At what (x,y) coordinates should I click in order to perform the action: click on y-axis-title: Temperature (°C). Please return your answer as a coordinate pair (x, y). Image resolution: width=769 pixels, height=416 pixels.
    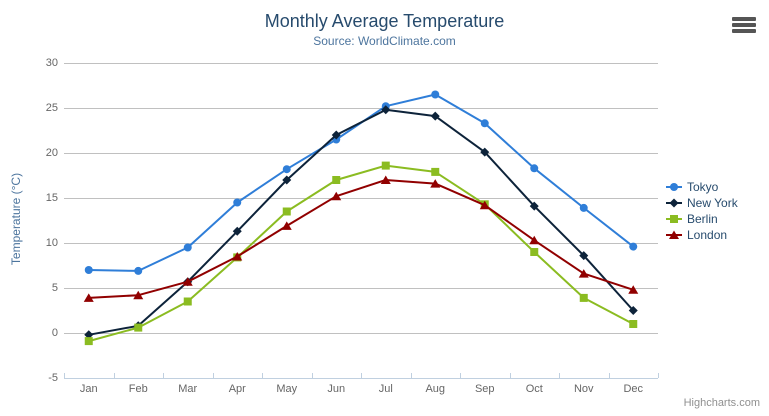
    Looking at the image, I should click on (16, 219).